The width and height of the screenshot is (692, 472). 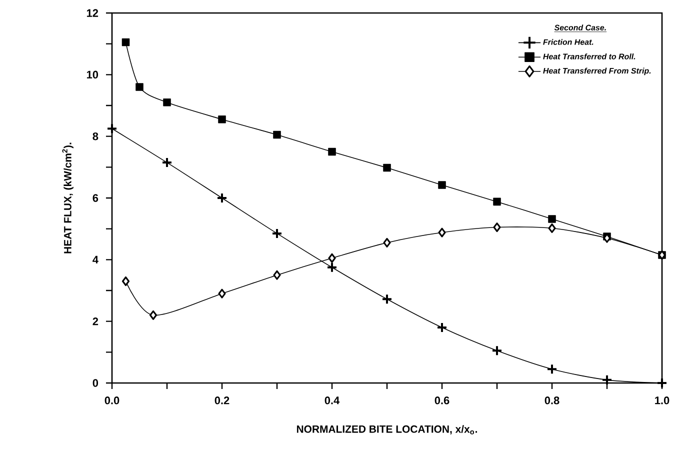 I want to click on y-tick-label: 8, so click(x=95, y=136).